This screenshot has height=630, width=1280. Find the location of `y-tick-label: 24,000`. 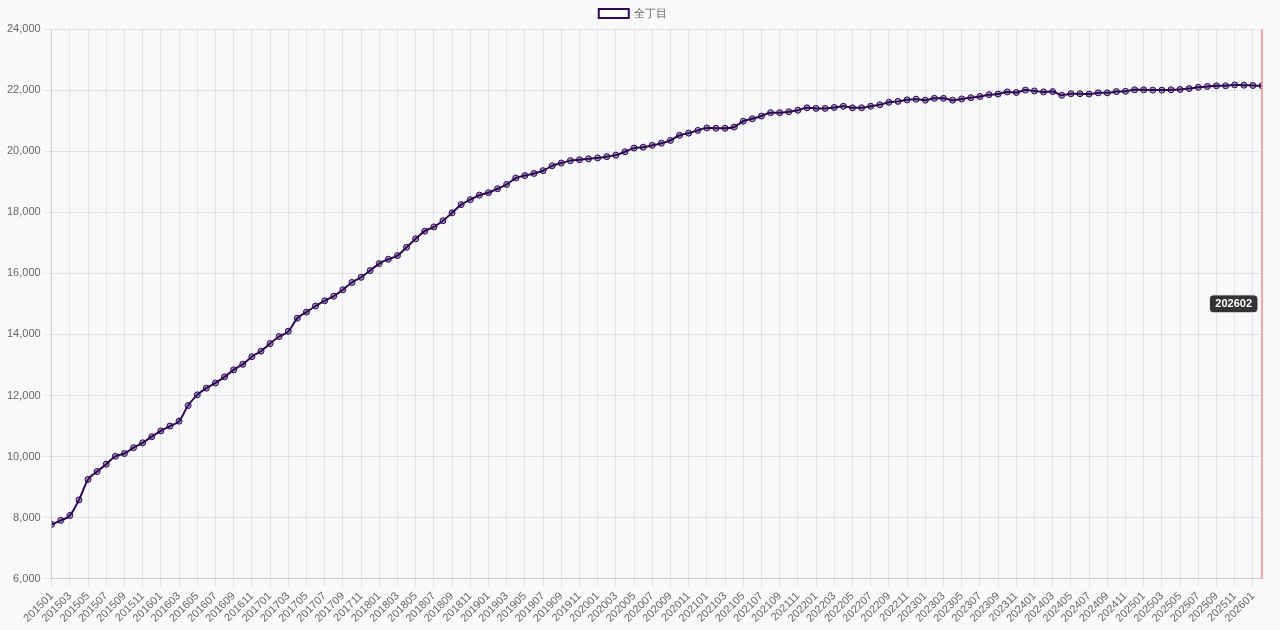

y-tick-label: 24,000 is located at coordinates (23, 28).